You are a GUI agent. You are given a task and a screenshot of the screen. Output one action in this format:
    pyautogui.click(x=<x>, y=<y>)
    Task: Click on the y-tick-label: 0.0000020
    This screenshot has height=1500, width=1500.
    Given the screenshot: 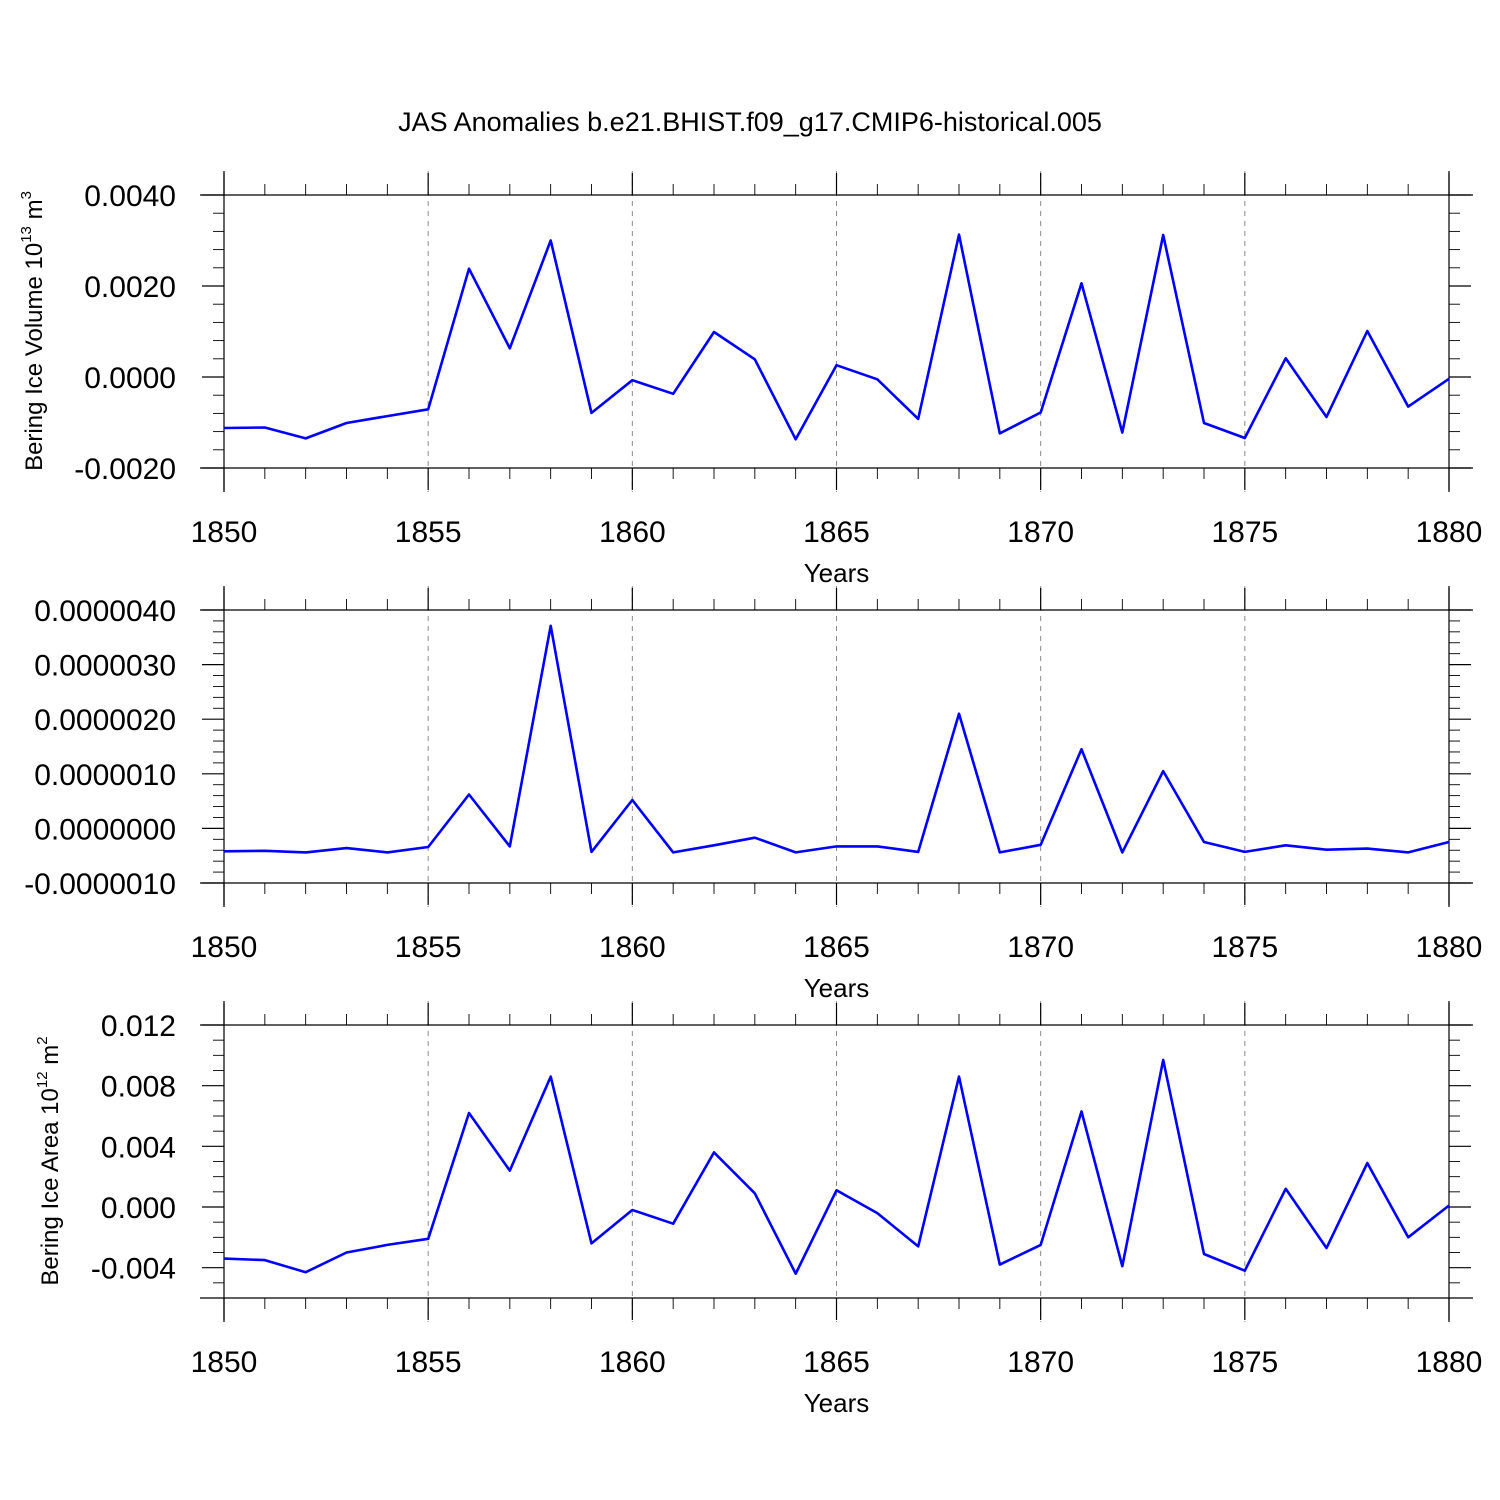 What is the action you would take?
    pyautogui.click(x=105, y=720)
    